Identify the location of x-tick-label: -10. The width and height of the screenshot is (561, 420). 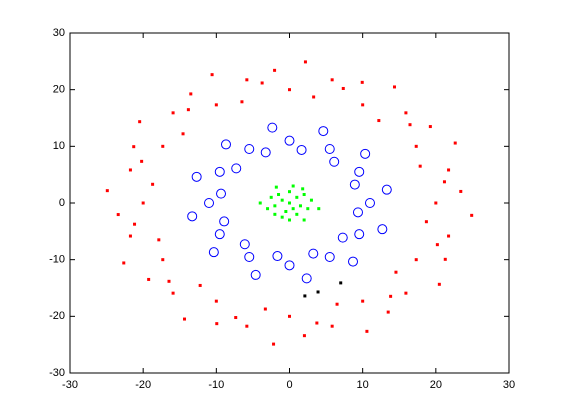
(216, 385).